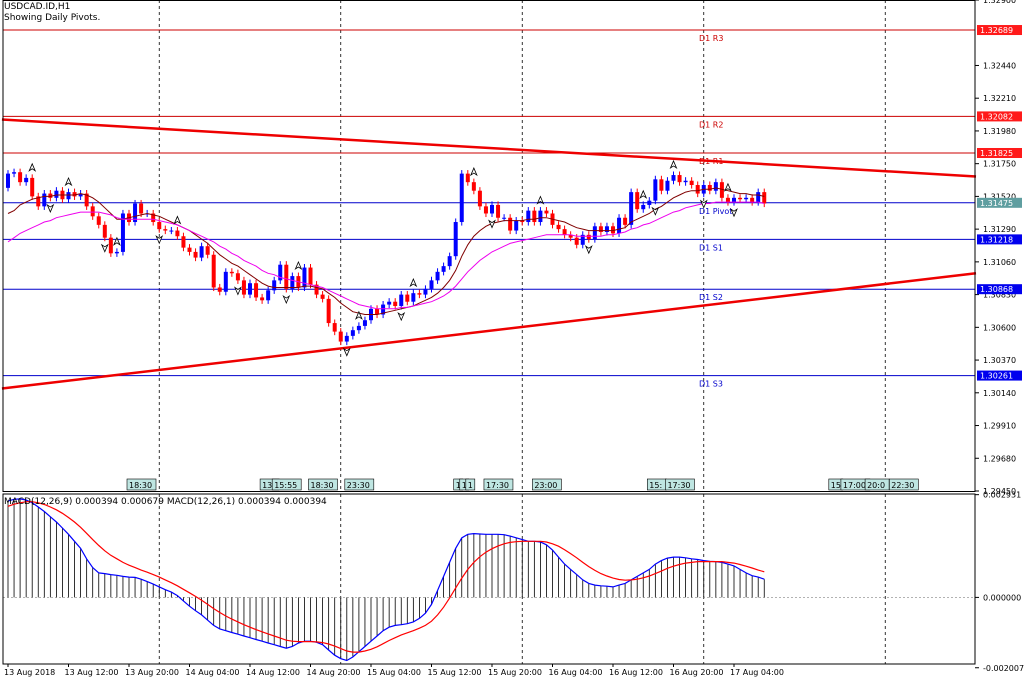  Describe the element at coordinates (1002, 495) in the screenshot. I see `macd-tick-label: 0.002931` at that location.